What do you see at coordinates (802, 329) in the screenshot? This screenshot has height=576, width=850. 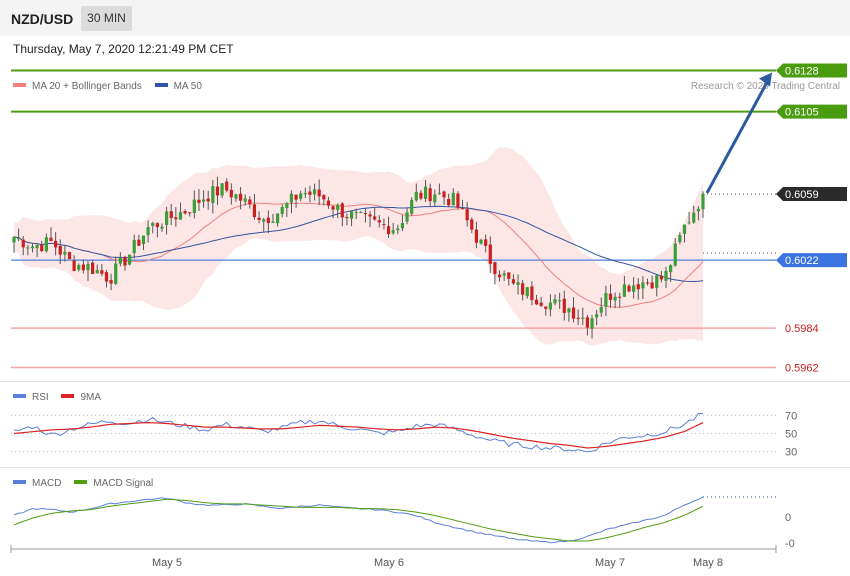 I see `level-label-0.5984: 0.5984` at bounding box center [802, 329].